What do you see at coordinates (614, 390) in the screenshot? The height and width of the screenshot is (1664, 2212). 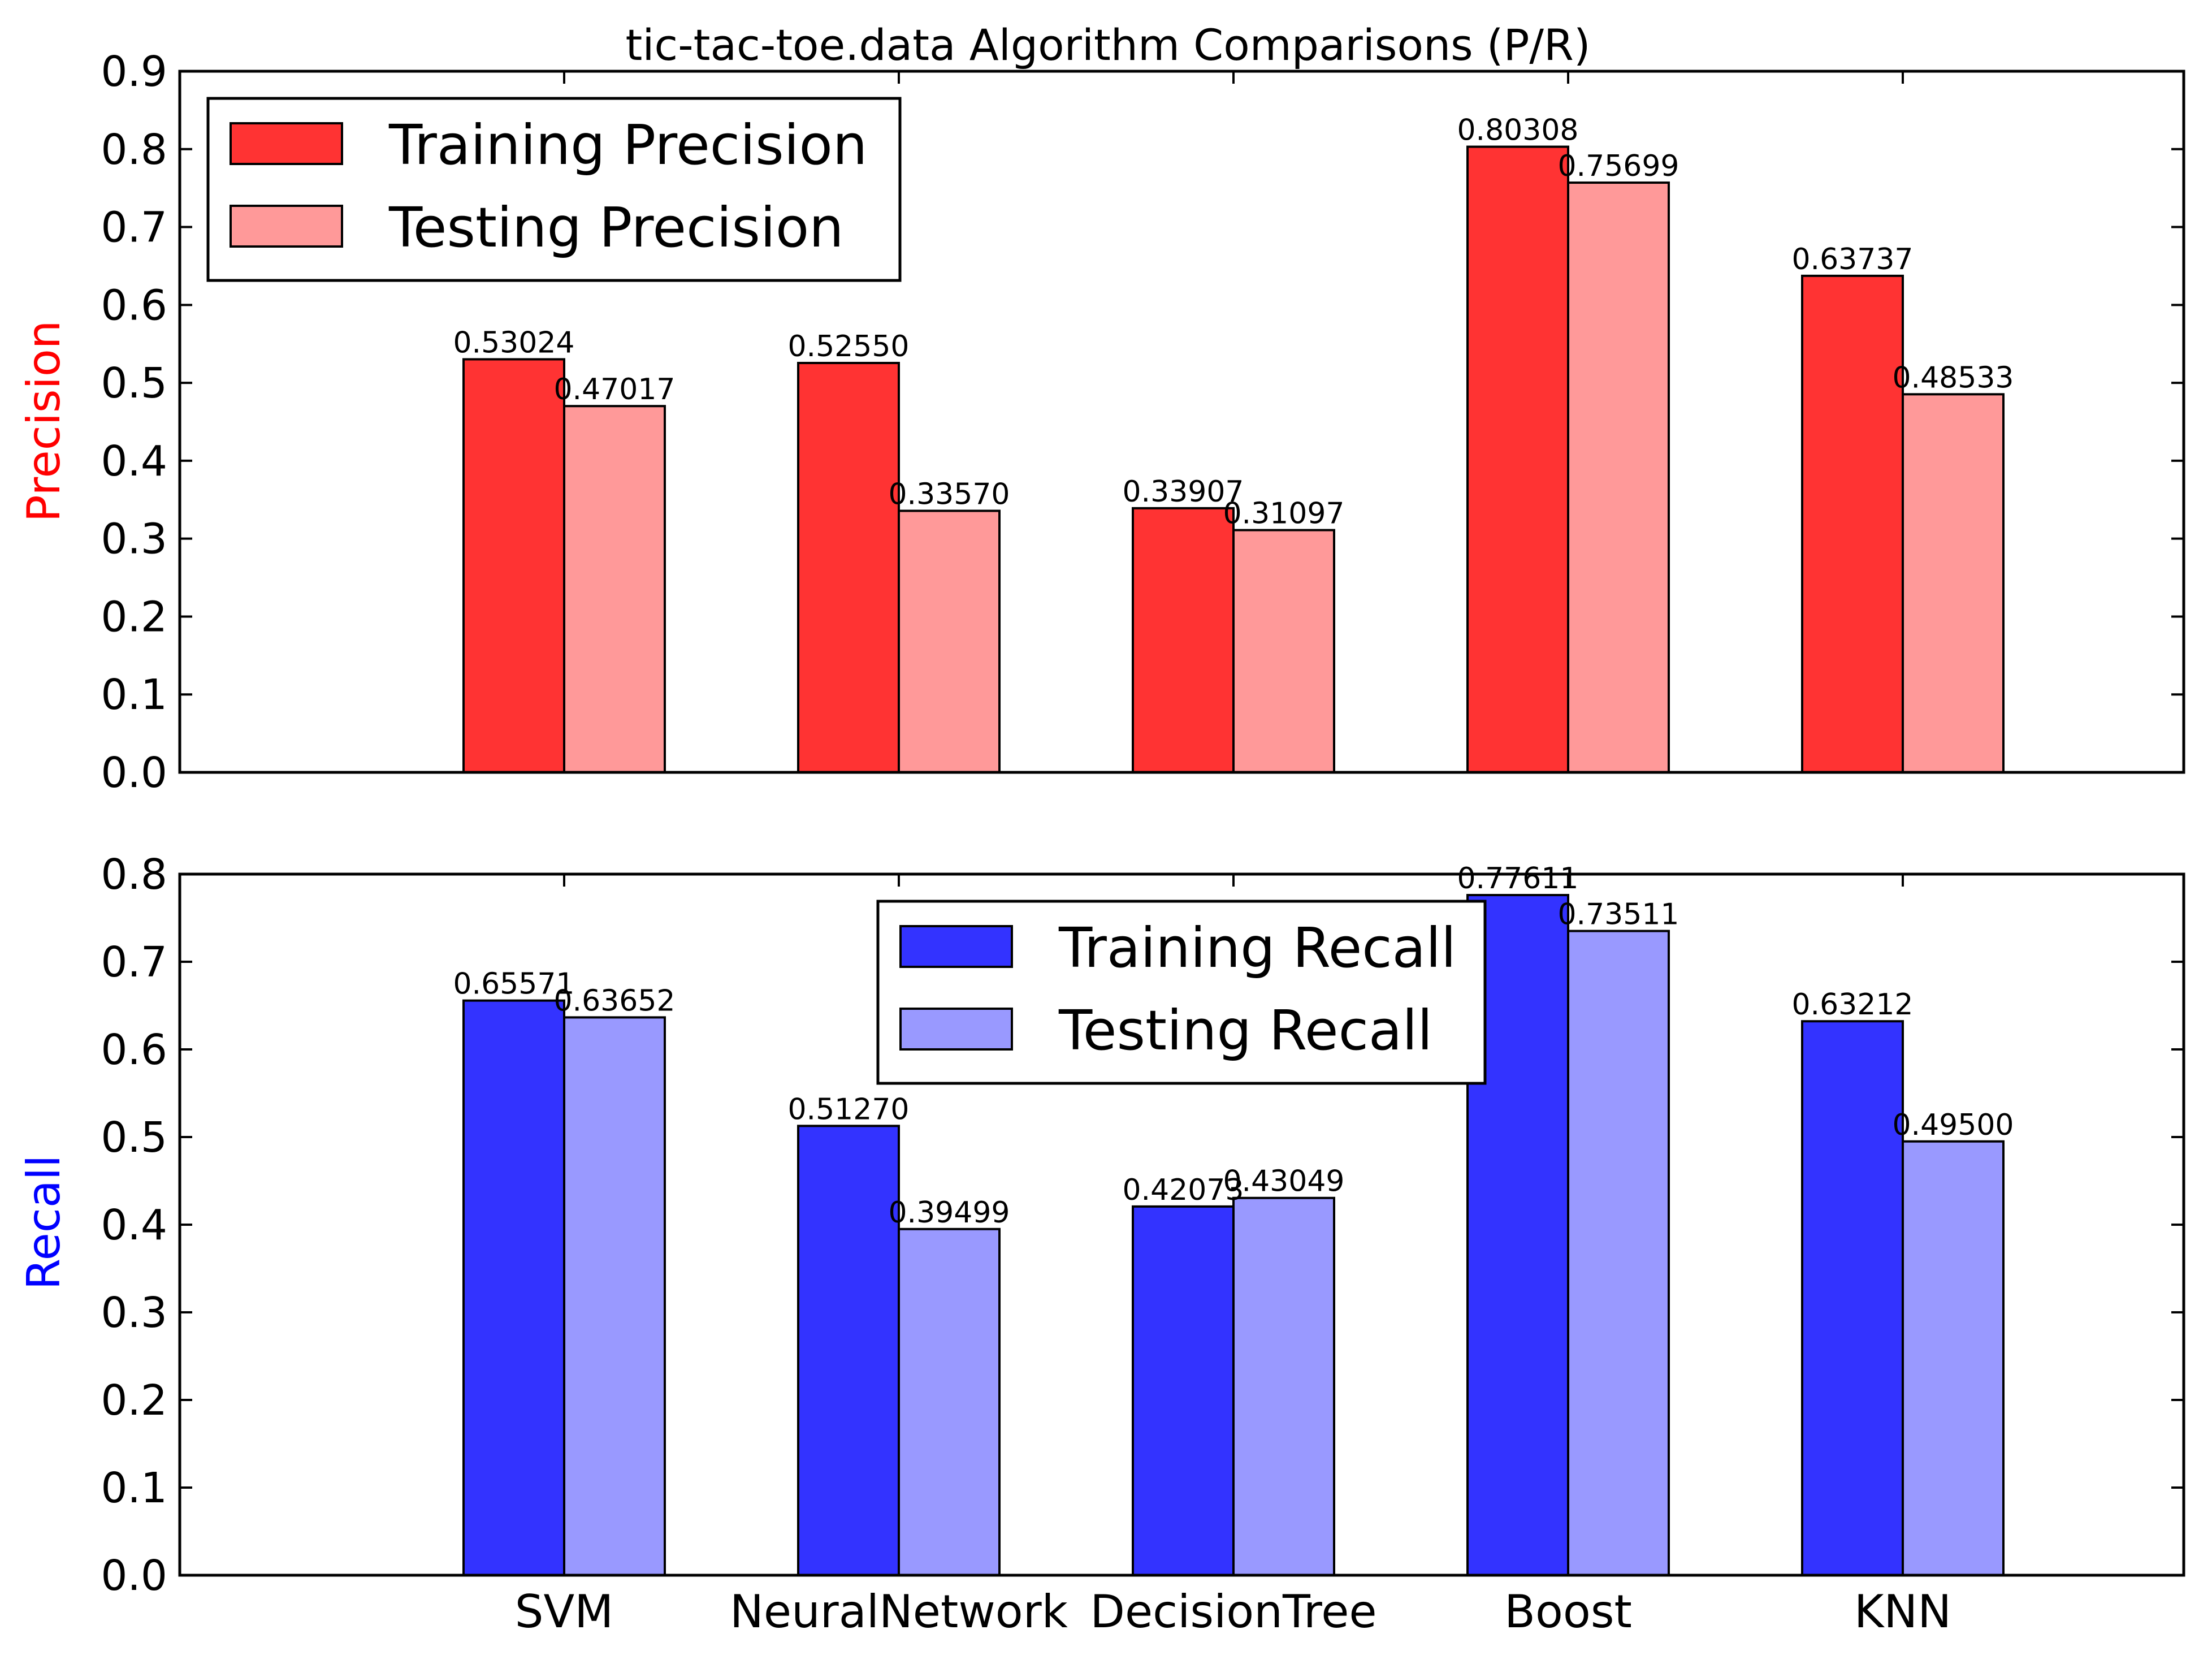 I see `bar-value-label-testing-precision-svm: 0.47017` at bounding box center [614, 390].